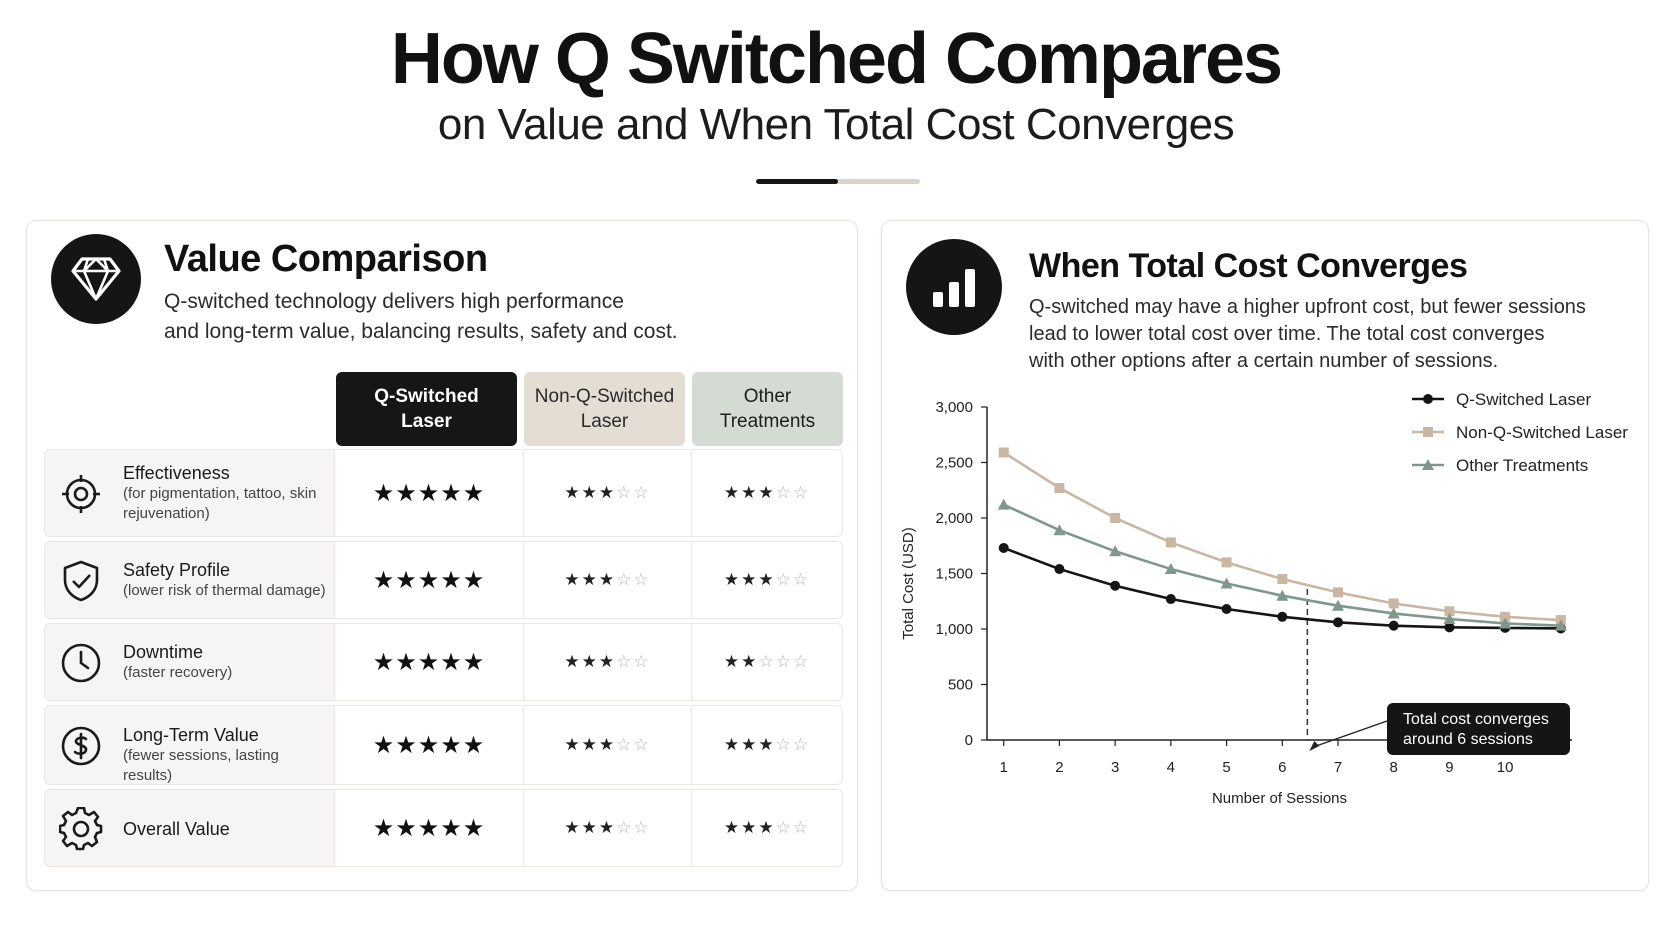 The image size is (1672, 941). I want to click on legend-label: Q-Switched Laser, so click(1523, 399).